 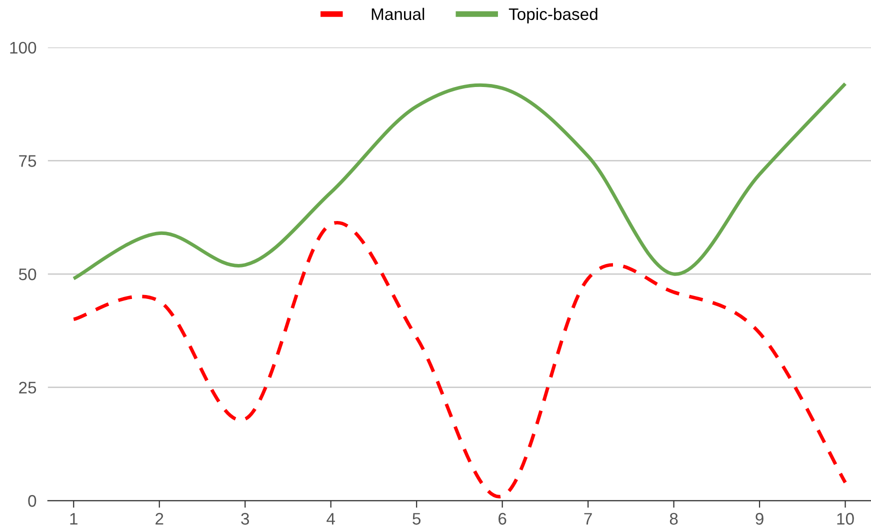 What do you see at coordinates (502, 518) in the screenshot?
I see `x-tick-label: 6` at bounding box center [502, 518].